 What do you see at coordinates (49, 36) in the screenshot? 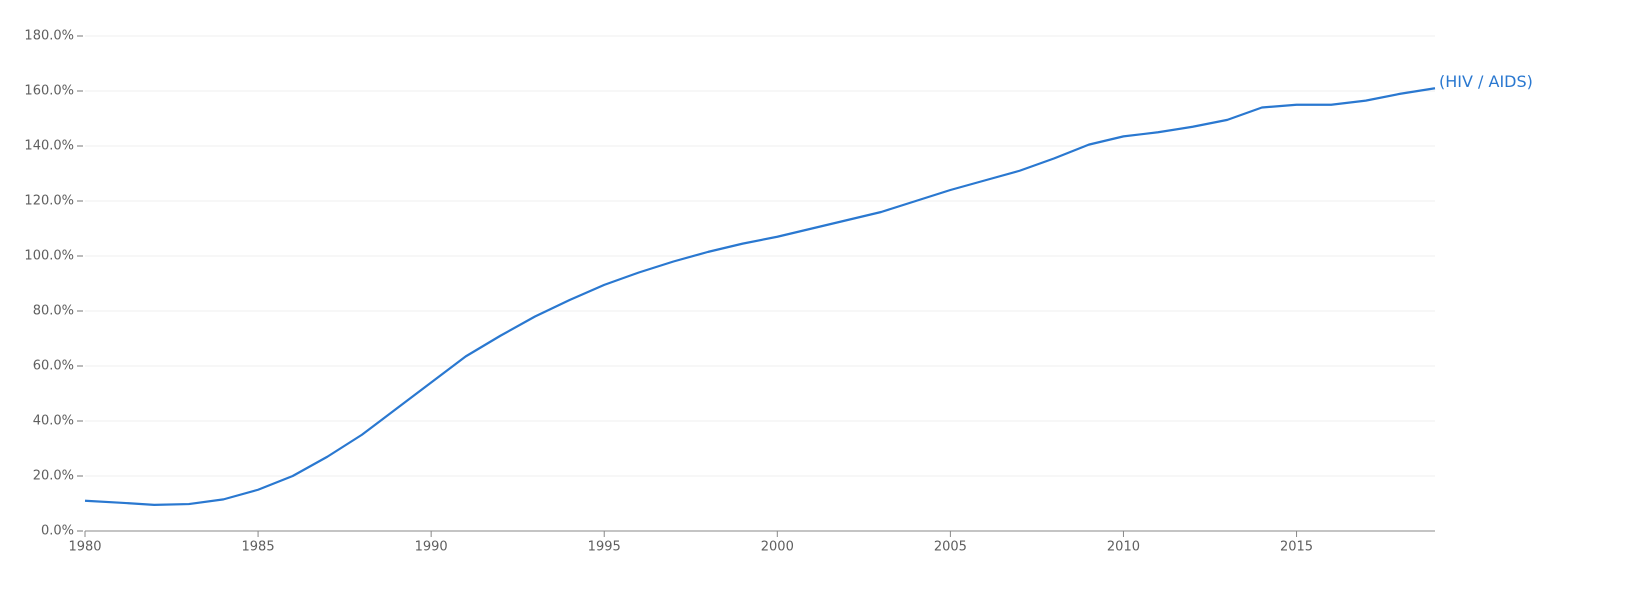
I see `y-tick-label: 180.0%` at bounding box center [49, 36].